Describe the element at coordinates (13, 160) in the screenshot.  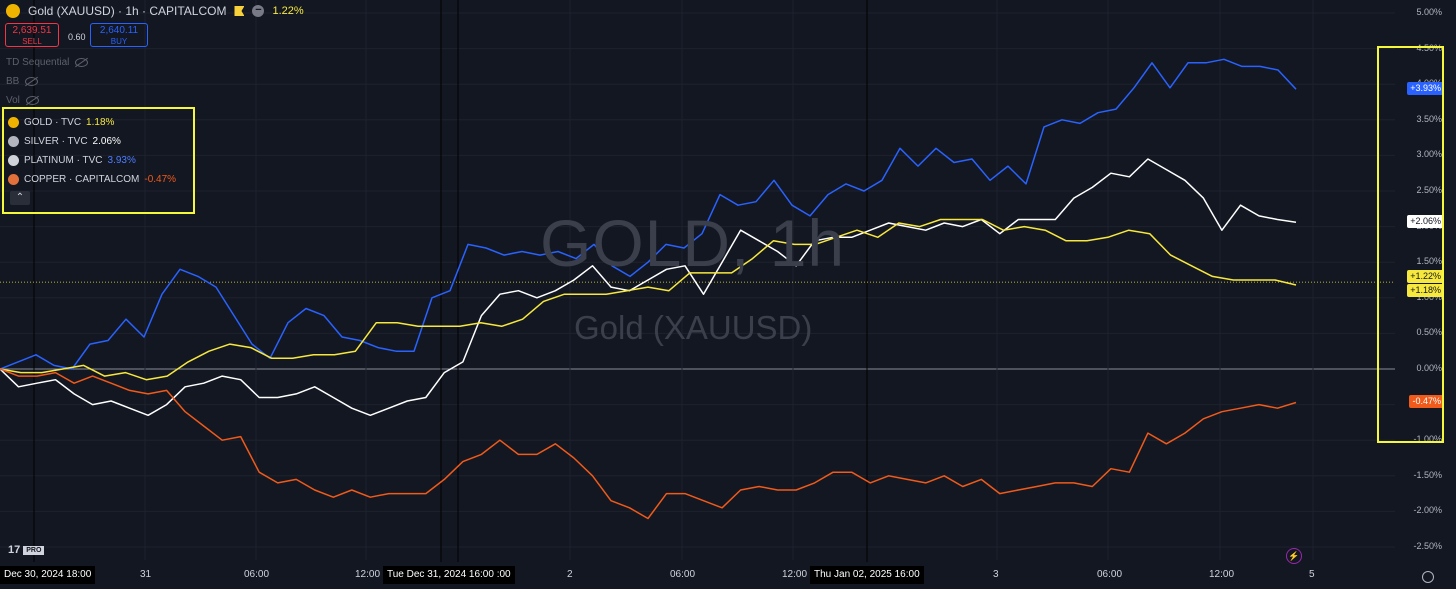
I see `platinum-symbol-icon` at that location.